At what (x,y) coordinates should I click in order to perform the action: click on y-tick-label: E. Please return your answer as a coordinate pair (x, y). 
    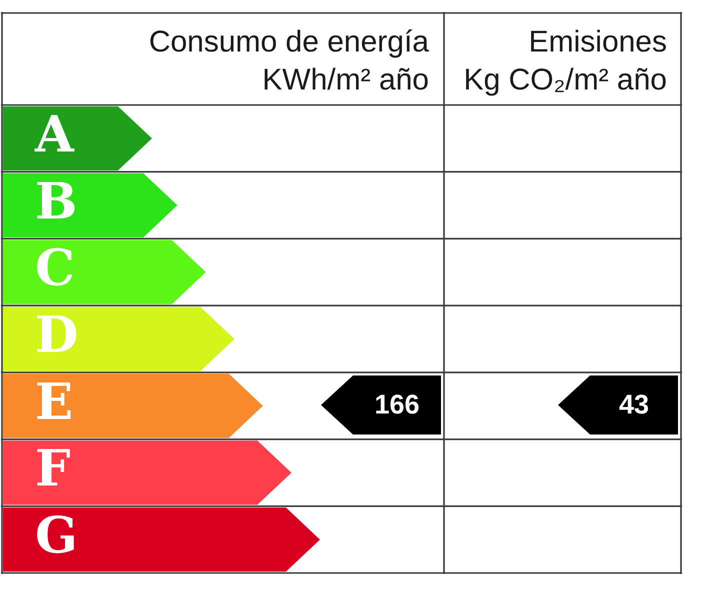
    Looking at the image, I should click on (54, 401).